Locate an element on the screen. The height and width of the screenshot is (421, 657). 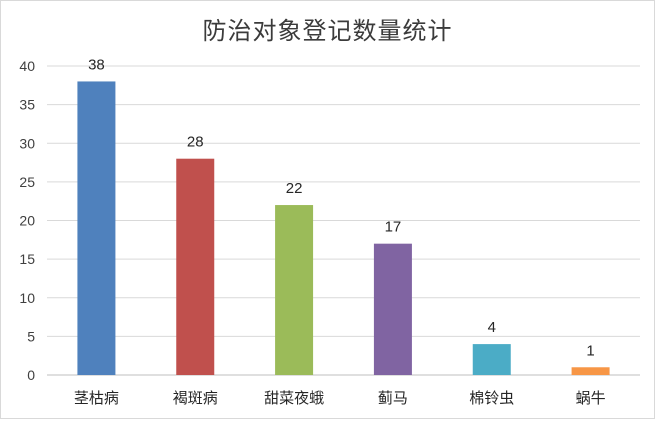
x-axis: 茎枯病 褐斑病 甜菜夜蛾 蓟马 棉铃虫 蜗牛 is located at coordinates (340, 398).